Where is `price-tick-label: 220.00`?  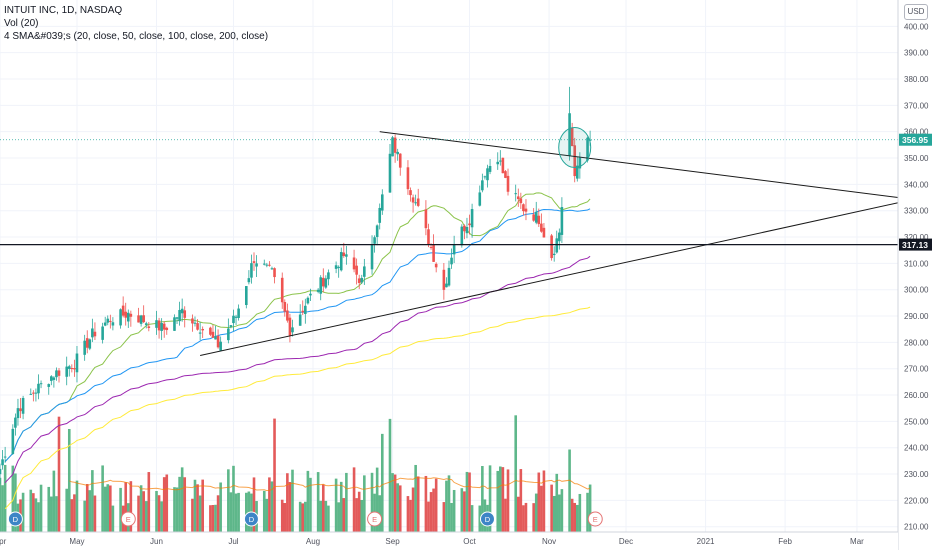 price-tick-label: 220.00 is located at coordinates (916, 500).